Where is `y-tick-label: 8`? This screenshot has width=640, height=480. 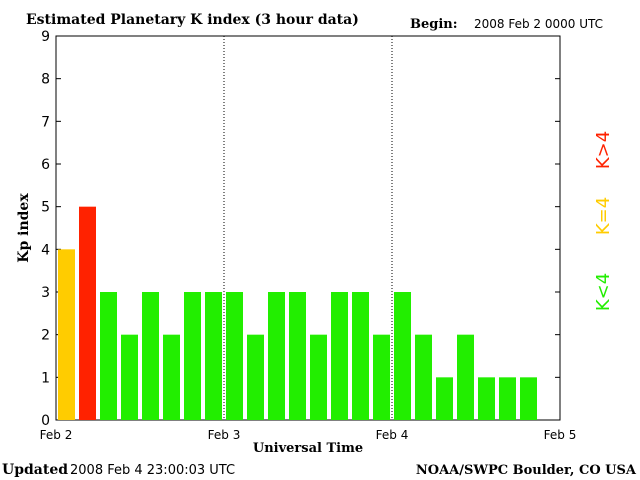
y-tick-label: 8 is located at coordinates (45, 80).